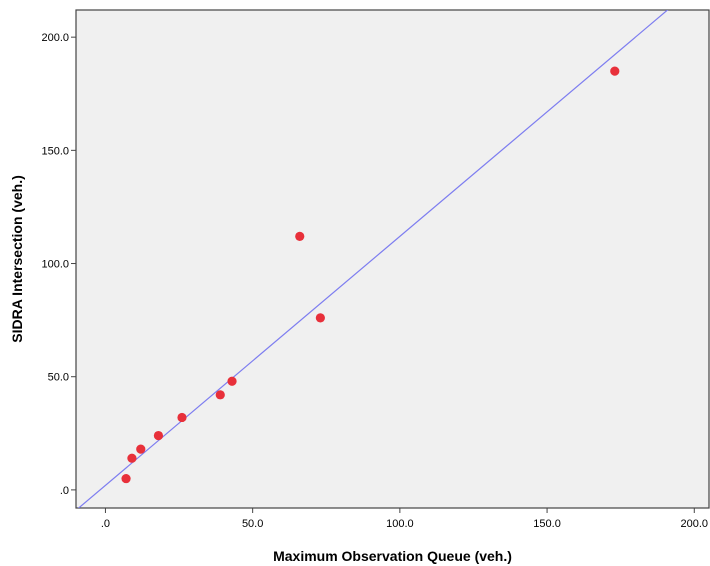  I want to click on y-tick-label-0: .0, so click(64, 491).